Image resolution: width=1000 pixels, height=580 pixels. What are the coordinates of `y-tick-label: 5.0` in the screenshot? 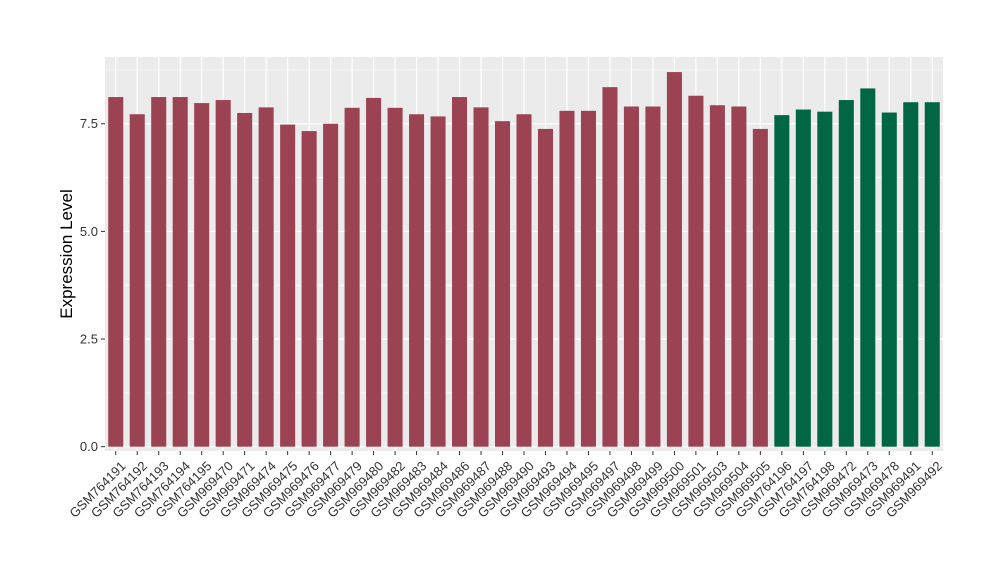 It's located at (89, 231).